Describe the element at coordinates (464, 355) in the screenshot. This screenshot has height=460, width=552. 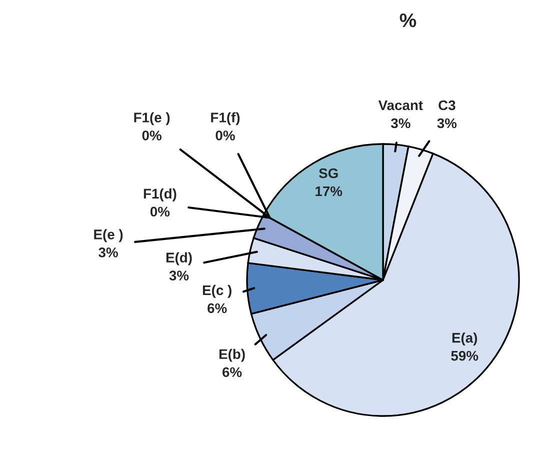
I see `data-label: 59%` at that location.